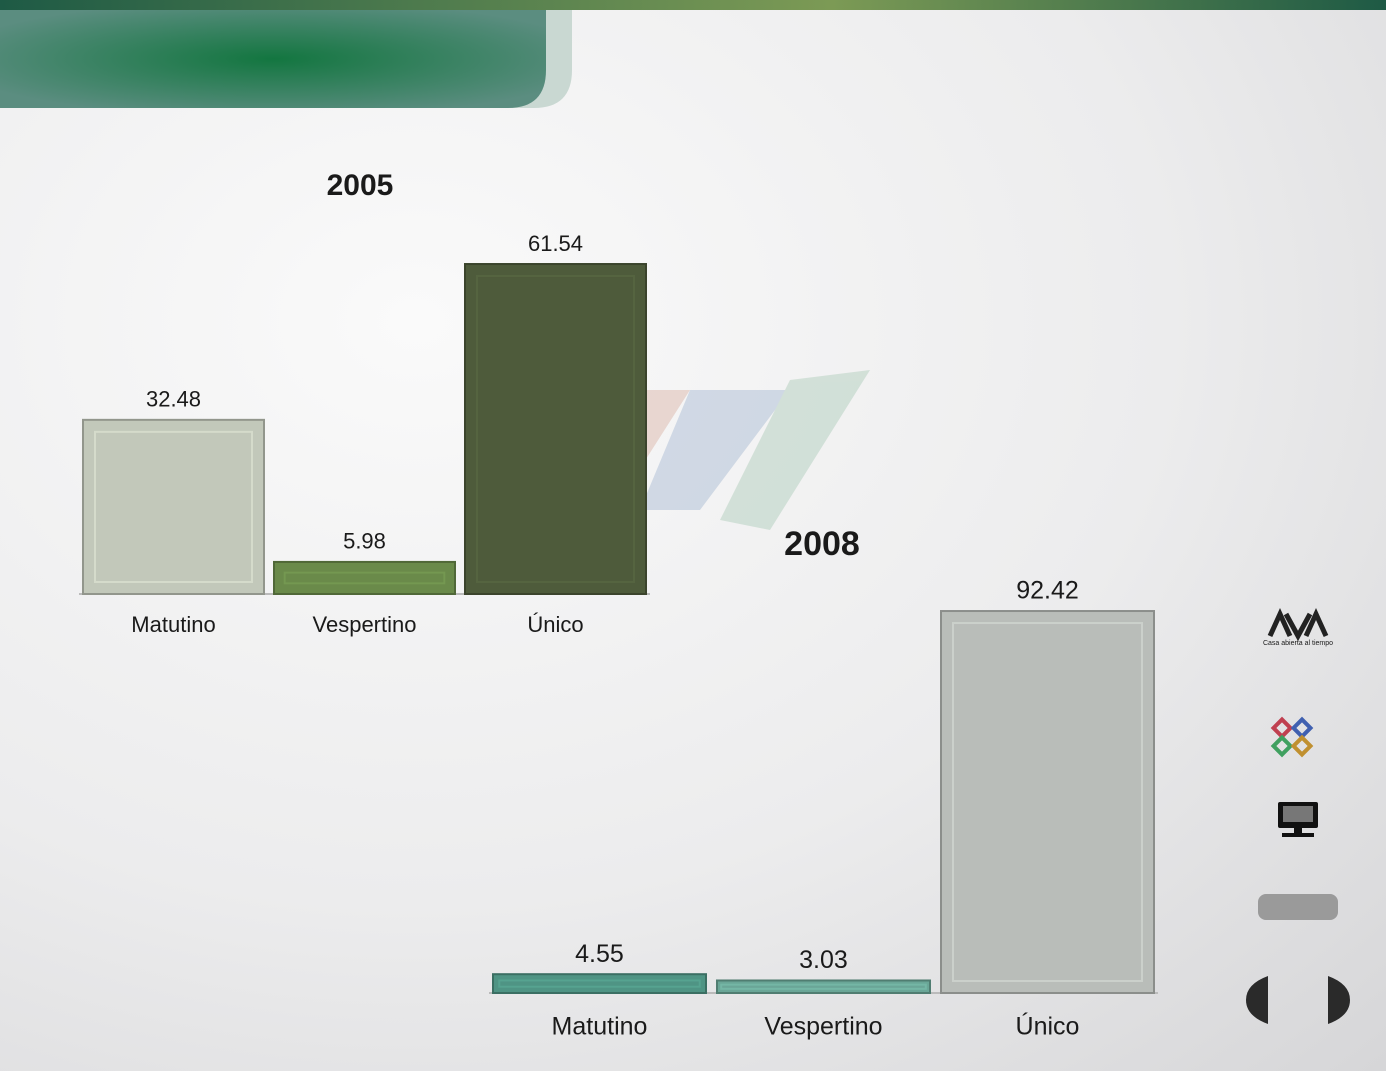 Image resolution: width=1386 pixels, height=1071 pixels. What do you see at coordinates (1292, 737) in the screenshot?
I see `icon-squares` at bounding box center [1292, 737].